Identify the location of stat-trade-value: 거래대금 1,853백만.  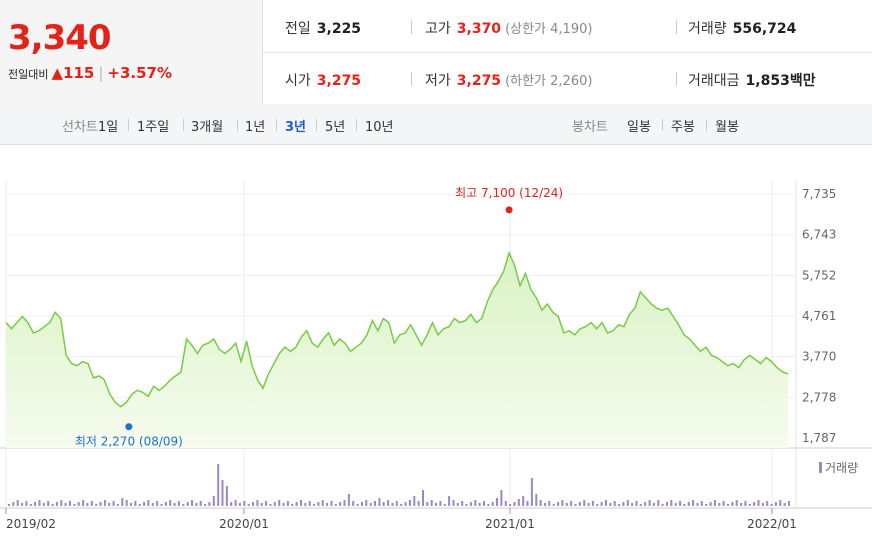
(752, 80).